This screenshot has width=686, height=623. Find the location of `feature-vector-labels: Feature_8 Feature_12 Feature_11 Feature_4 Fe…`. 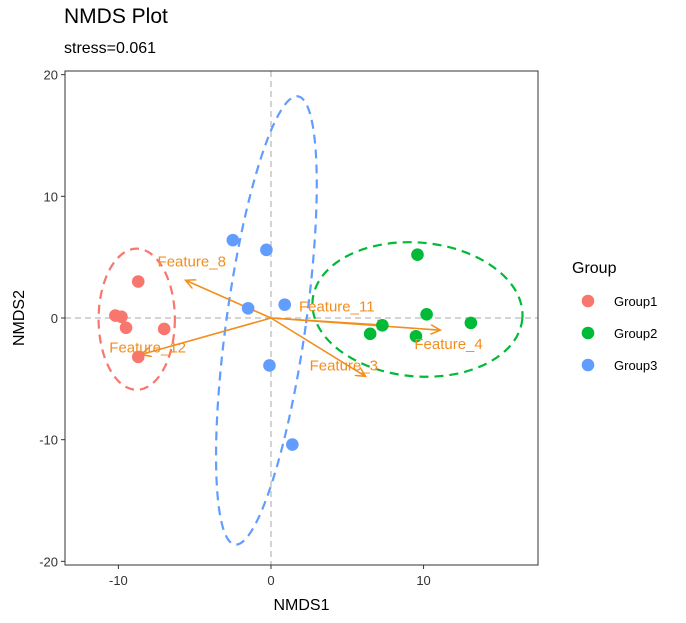

feature-vector-labels: Feature_8 Feature_12 Feature_11 Feature_4 Fe… is located at coordinates (295, 313).